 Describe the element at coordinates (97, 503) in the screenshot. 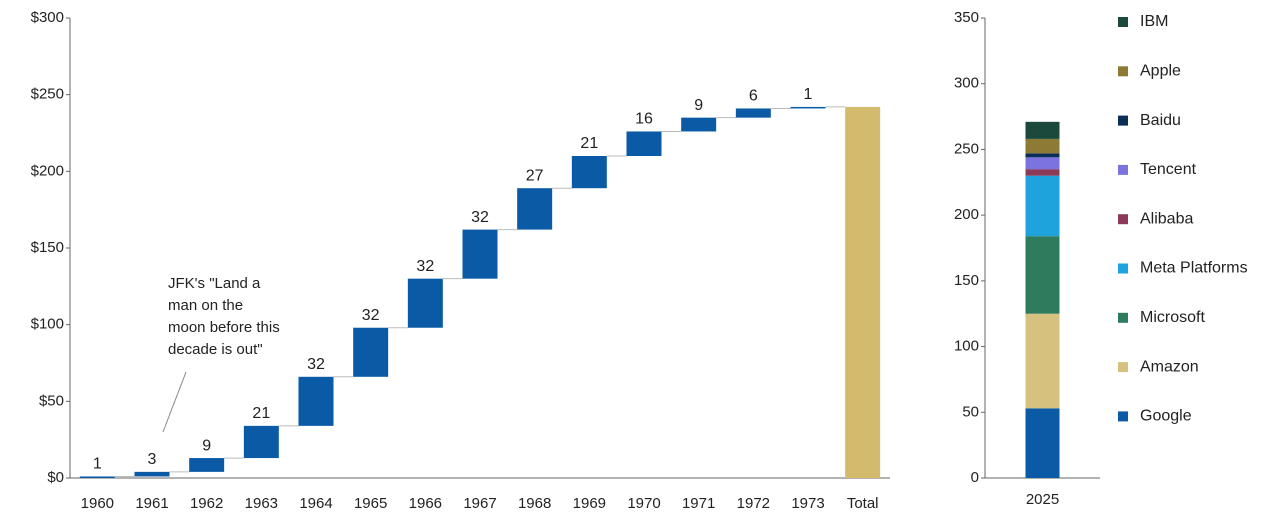

I see `x-tick-label: 1960` at that location.